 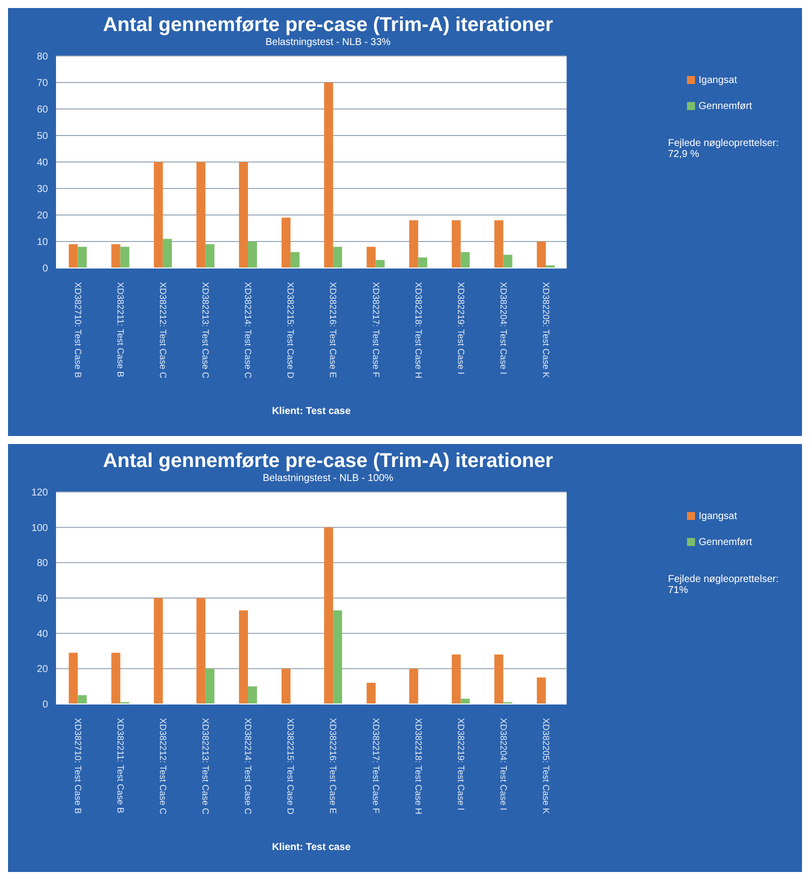 What do you see at coordinates (42, 136) in the screenshot?
I see `y-tick-label: 50` at bounding box center [42, 136].